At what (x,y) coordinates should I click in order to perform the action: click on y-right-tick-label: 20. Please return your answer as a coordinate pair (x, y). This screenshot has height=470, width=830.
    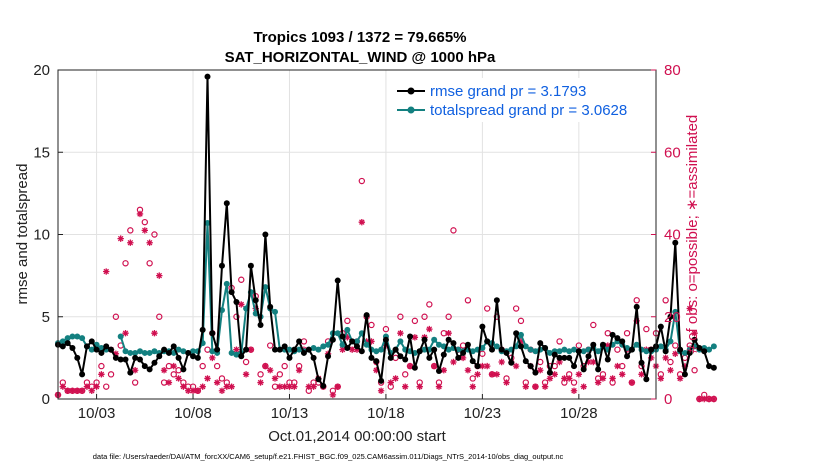
    Looking at the image, I should click on (672, 317).